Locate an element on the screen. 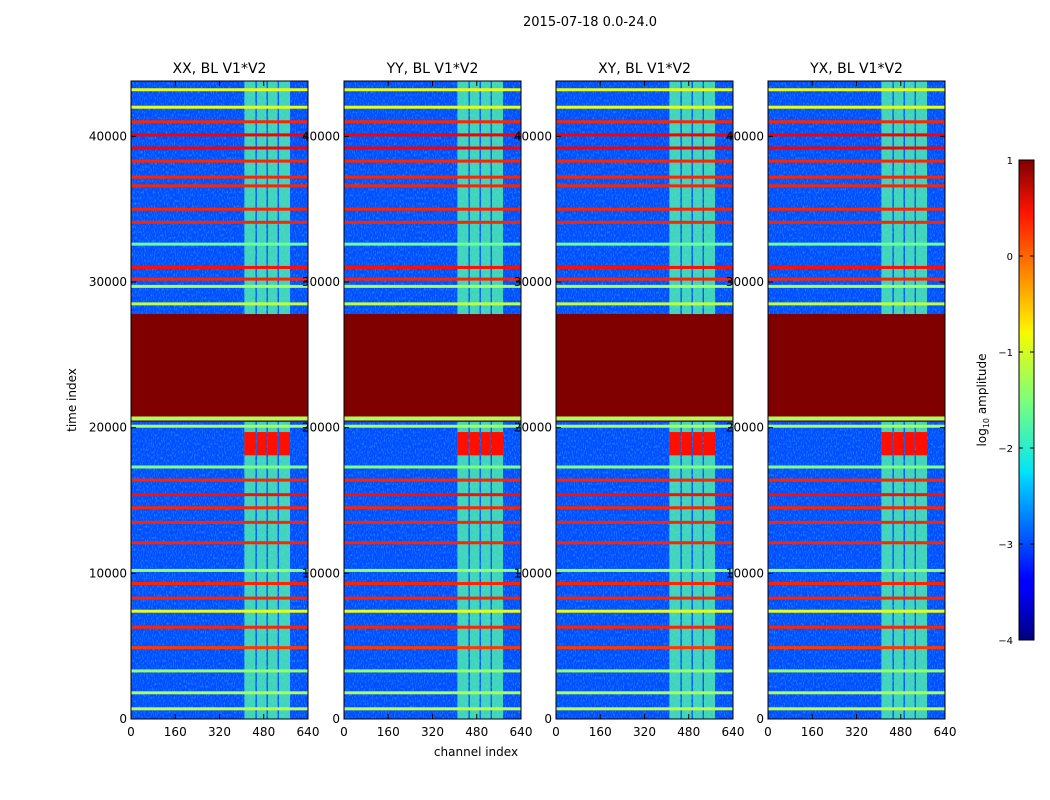  y-axis-label: time index is located at coordinates (72, 400).